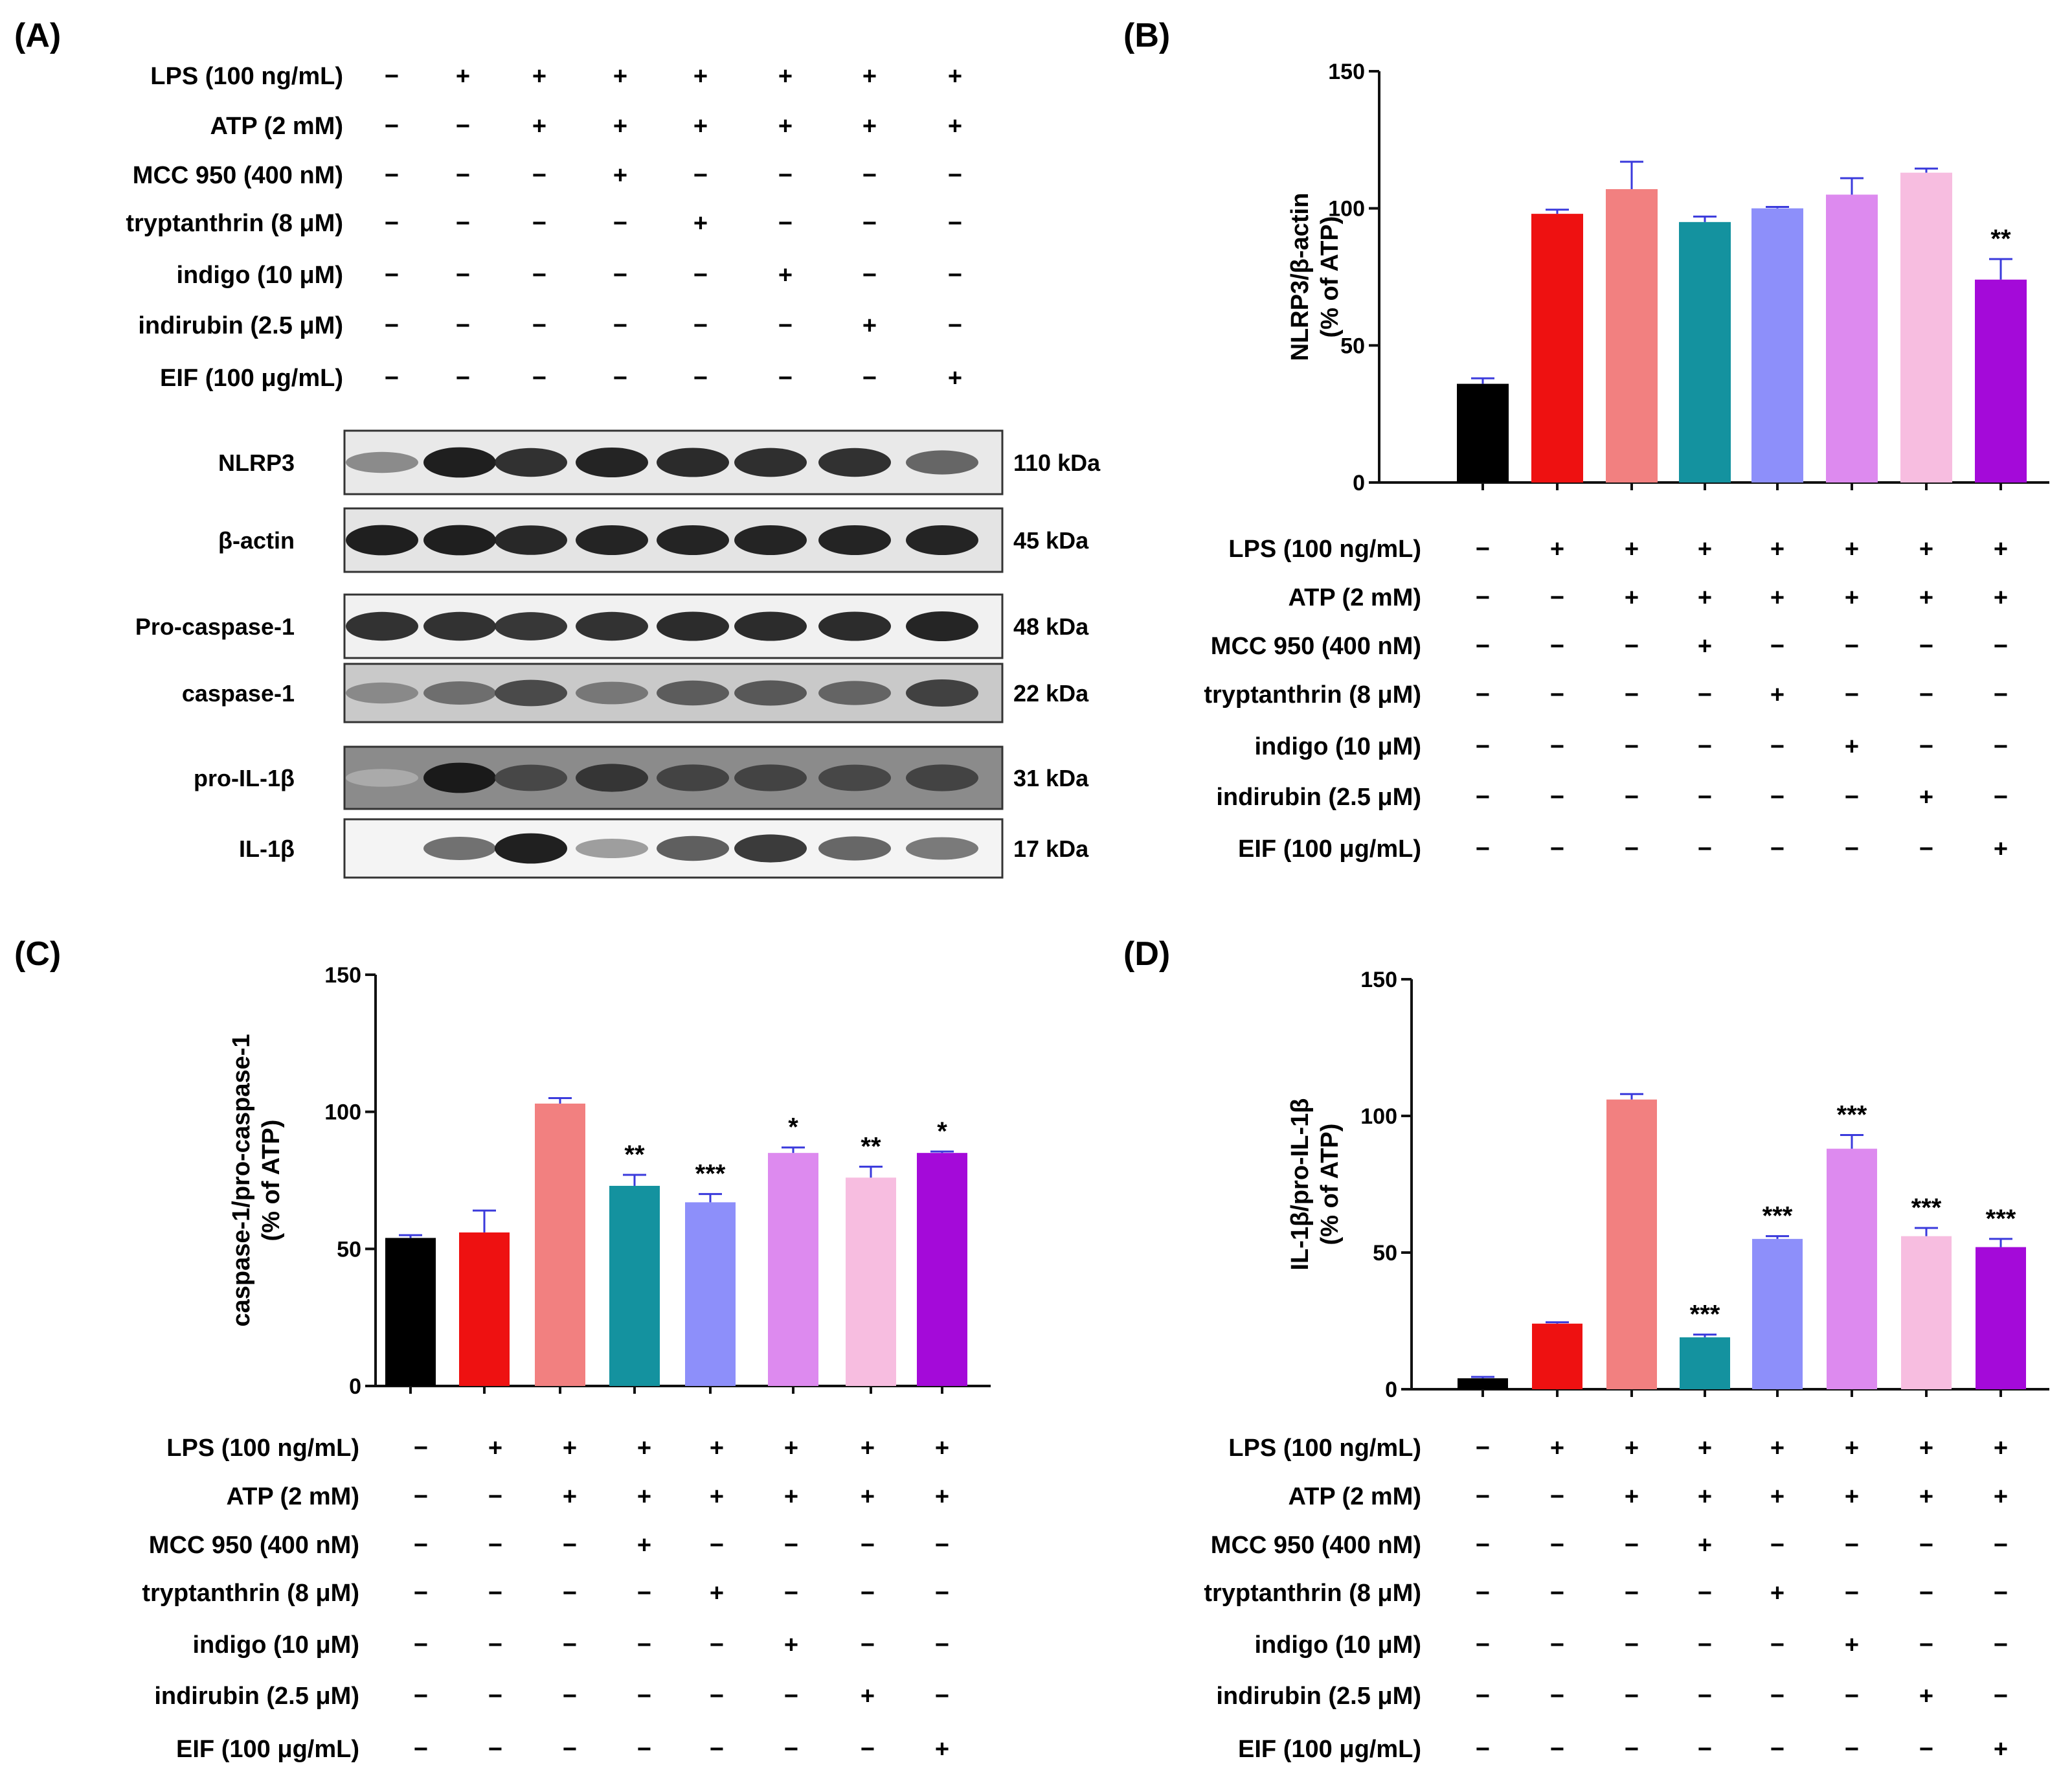 The width and height of the screenshot is (2072, 1783). What do you see at coordinates (1632, 695) in the screenshot?
I see `treat-b-sign-3-2: −` at bounding box center [1632, 695].